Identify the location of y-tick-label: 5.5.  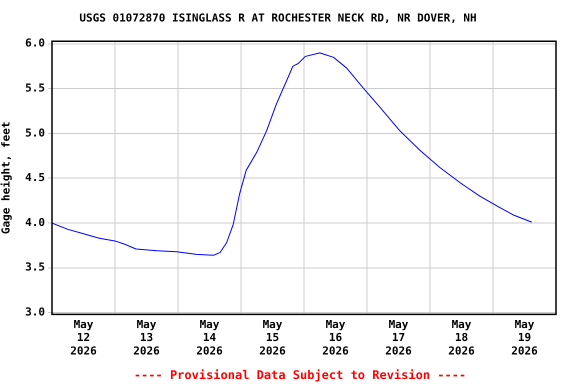
(35, 88).